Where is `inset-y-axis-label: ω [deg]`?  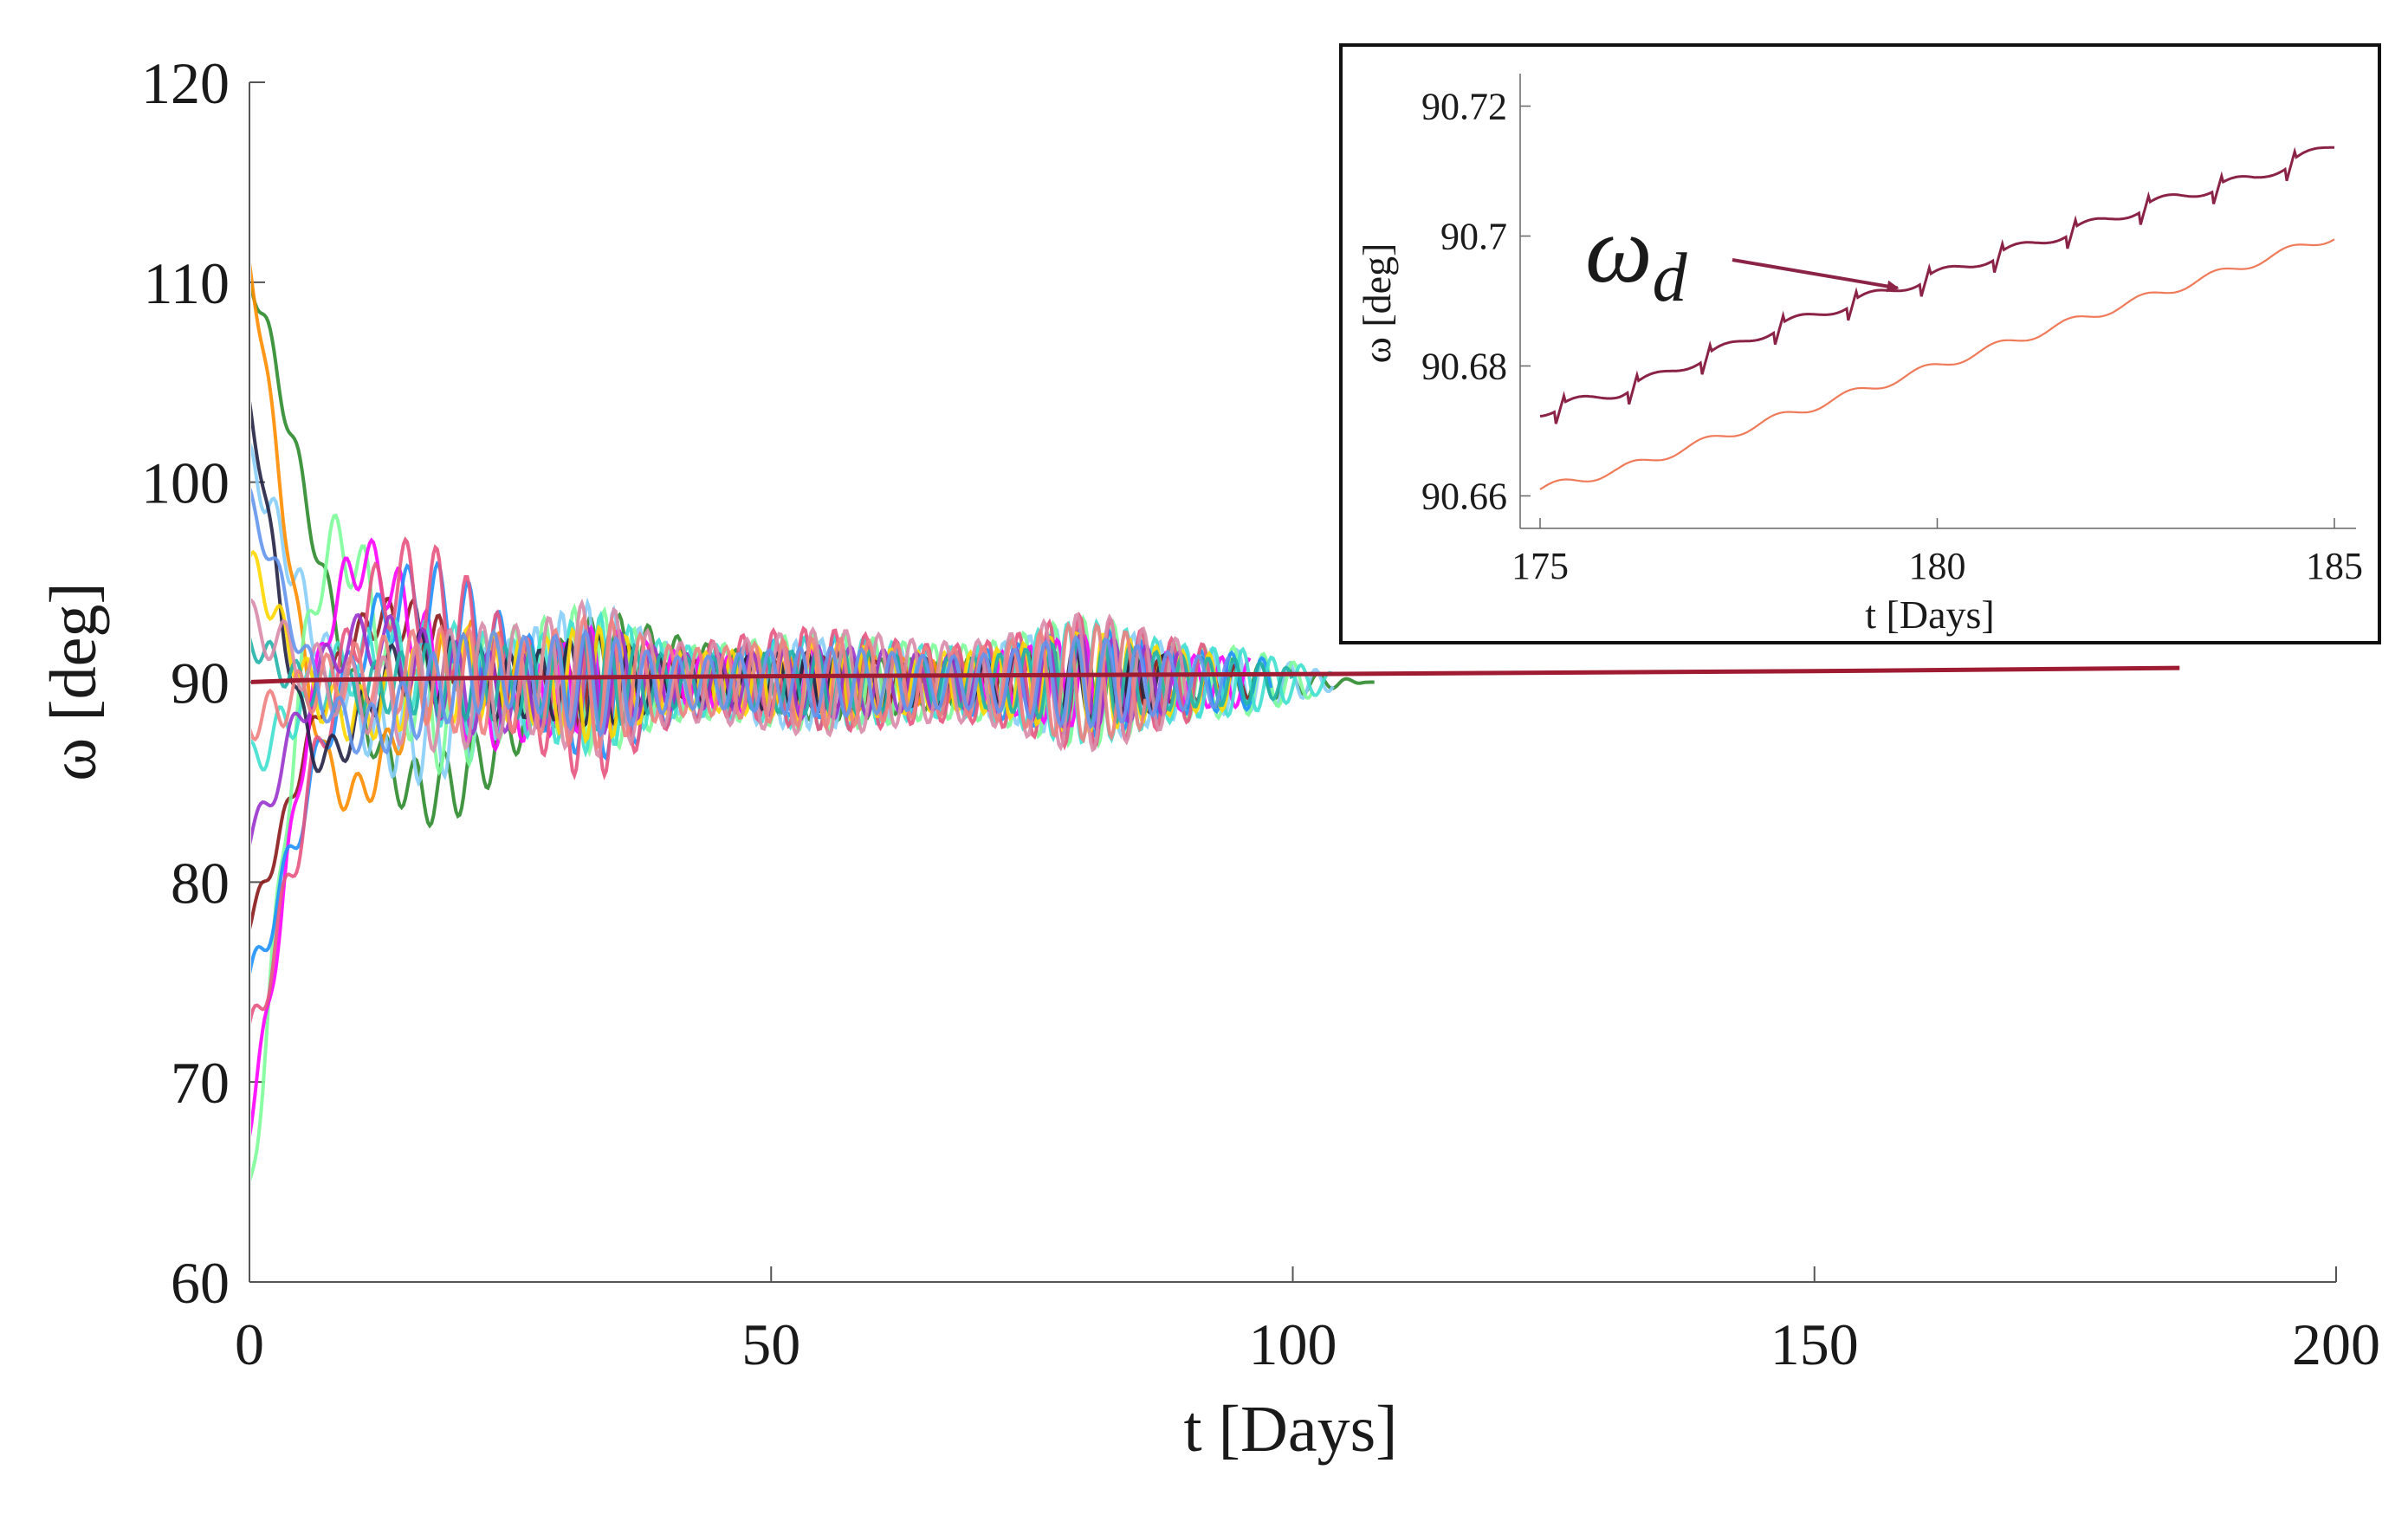 inset-y-axis-label: ω [deg] is located at coordinates (1377, 303).